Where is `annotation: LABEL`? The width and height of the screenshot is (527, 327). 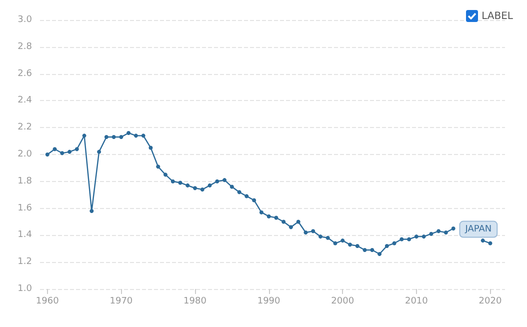
annotation: LABEL is located at coordinates (497, 16).